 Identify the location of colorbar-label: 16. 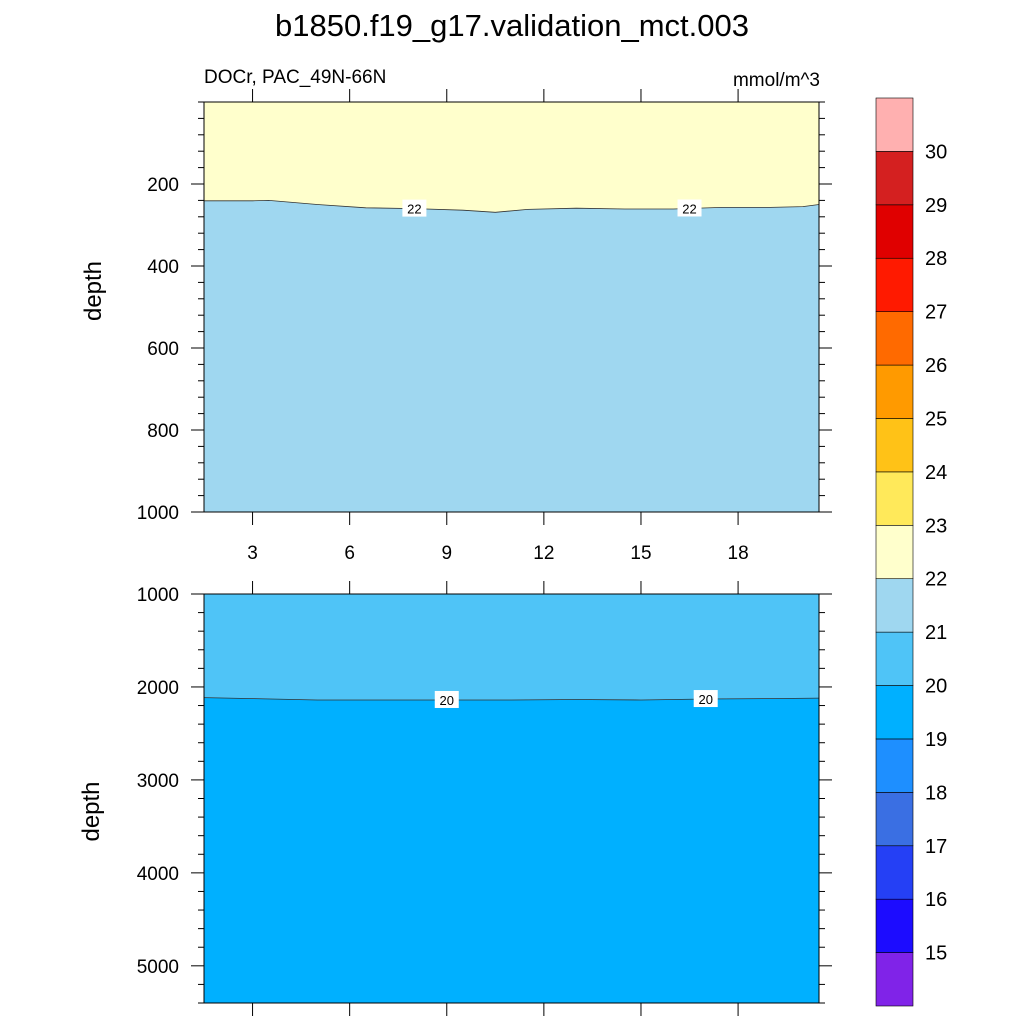
(936, 900).